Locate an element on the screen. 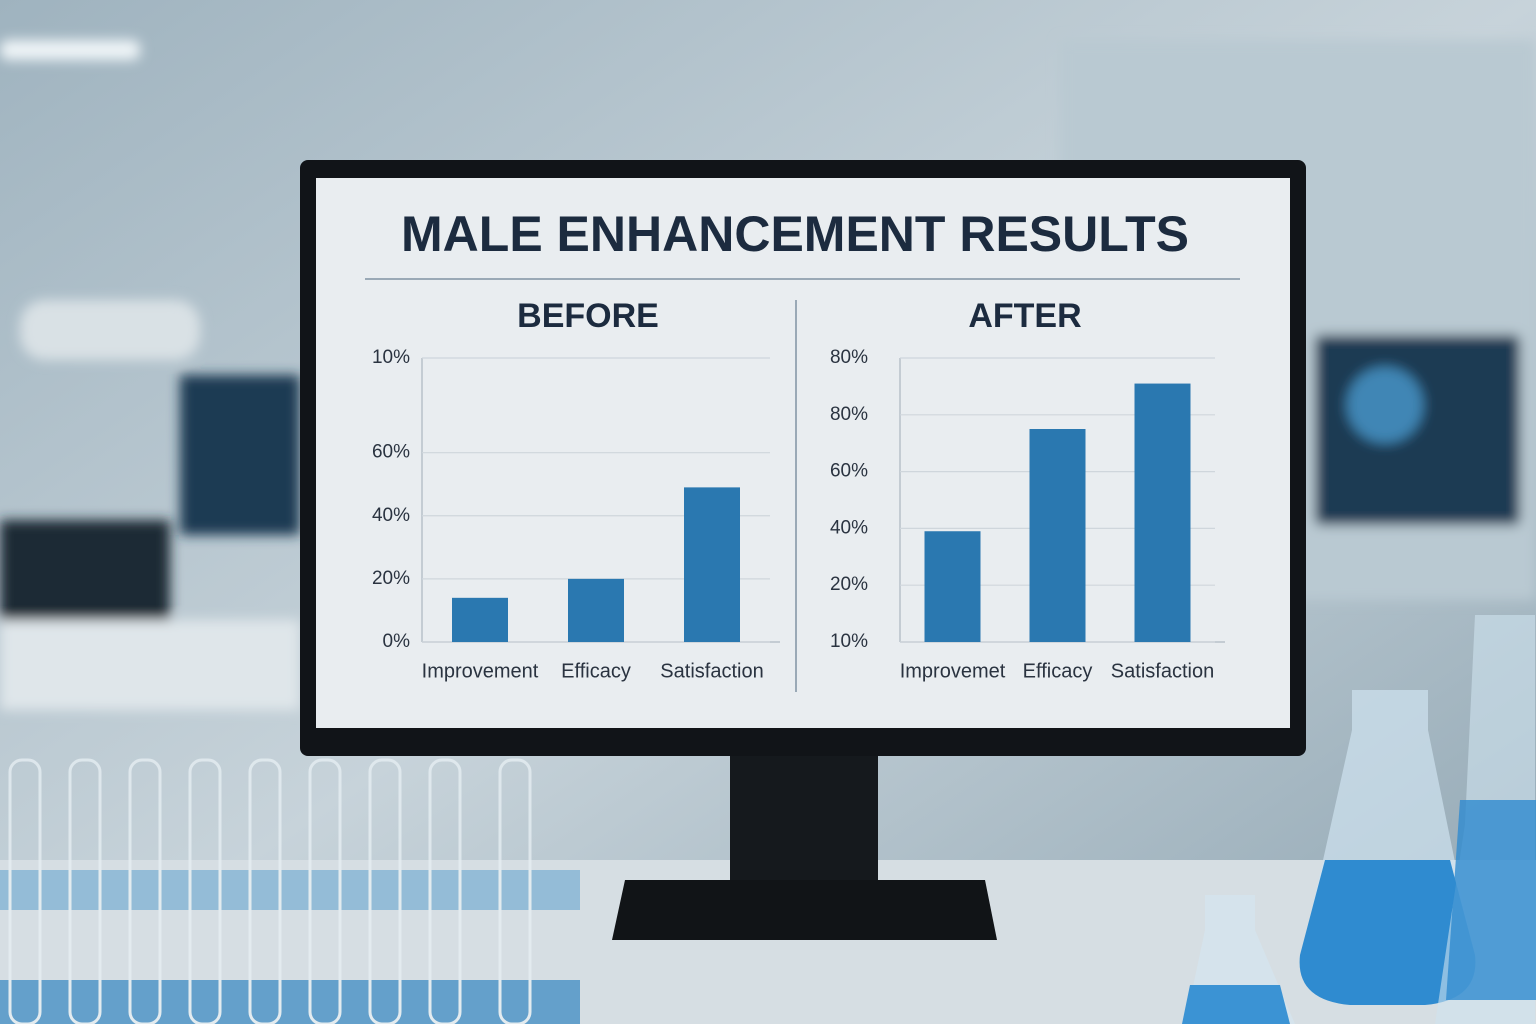  monitor-stand is located at coordinates (804, 848).